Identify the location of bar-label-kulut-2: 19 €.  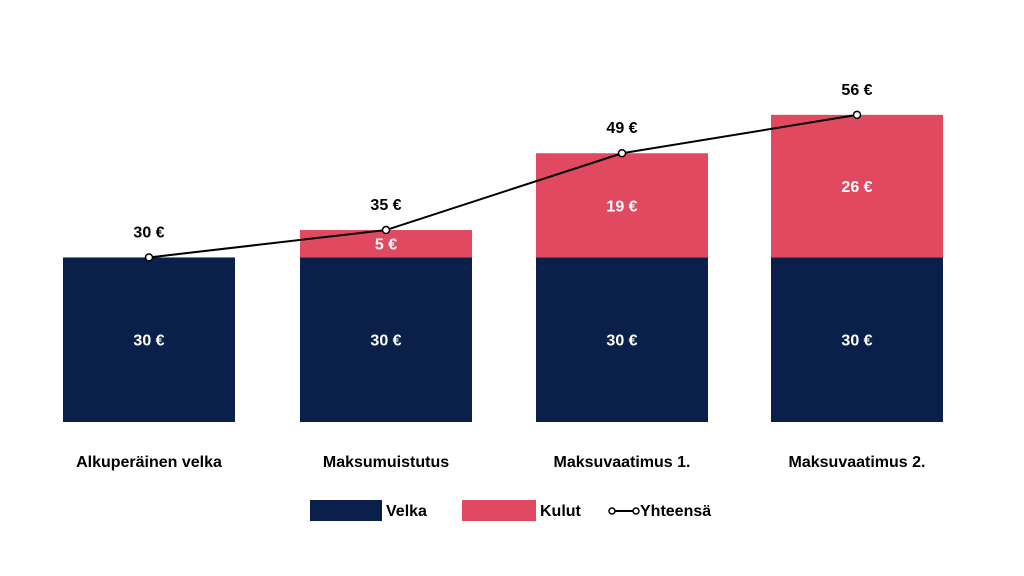
(621, 206).